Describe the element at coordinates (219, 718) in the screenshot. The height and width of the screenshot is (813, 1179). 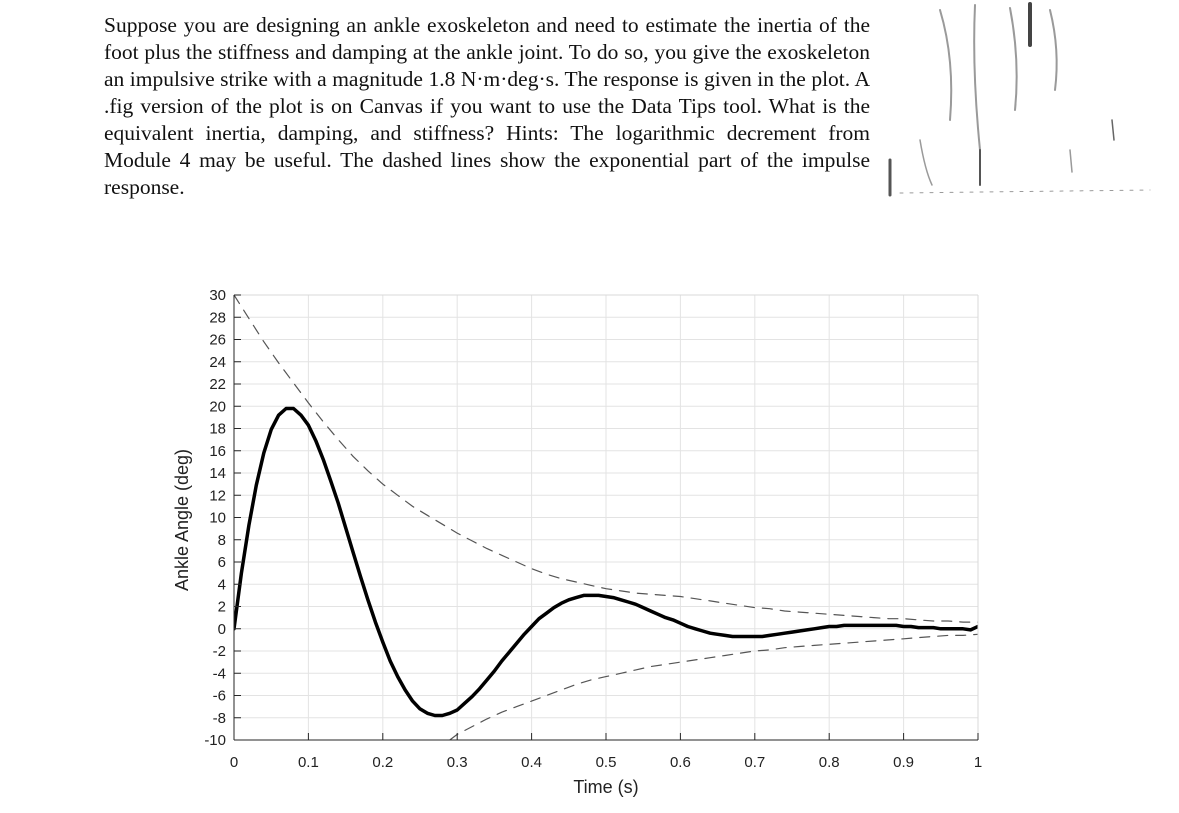
I see `y-tick-label: -8` at that location.